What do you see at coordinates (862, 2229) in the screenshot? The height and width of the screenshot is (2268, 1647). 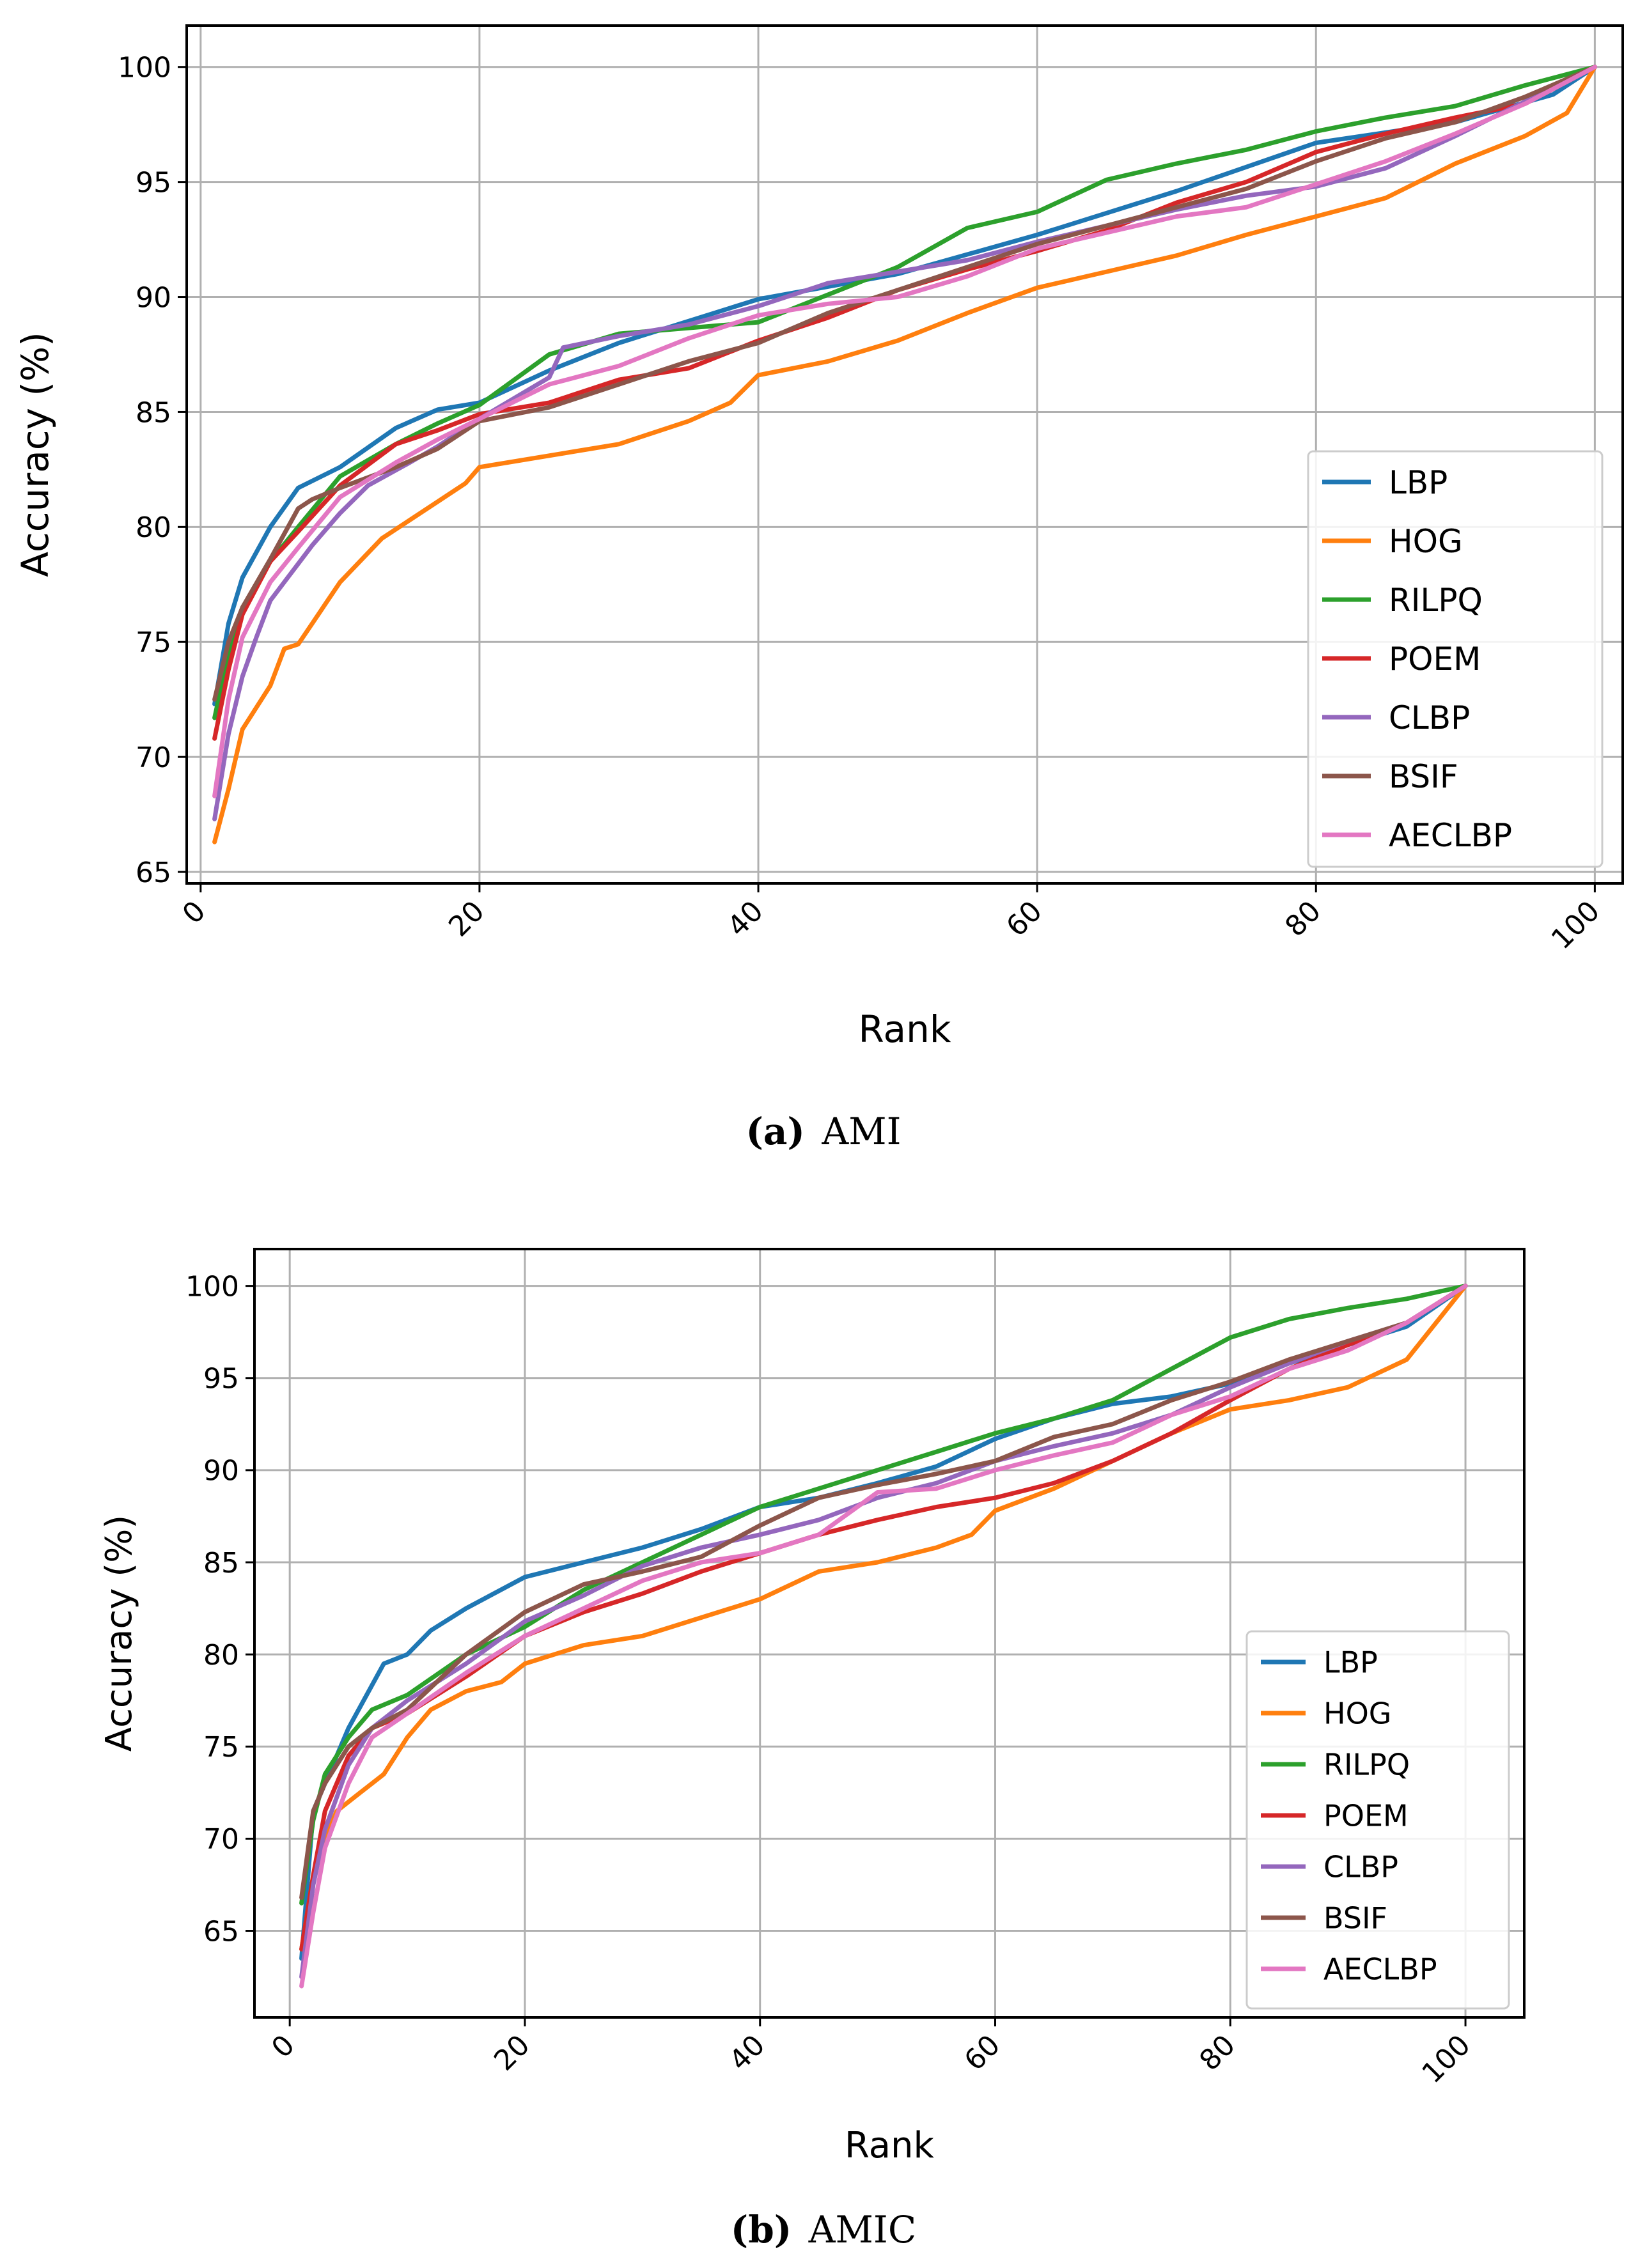 I see `caption-name: AMIC` at bounding box center [862, 2229].